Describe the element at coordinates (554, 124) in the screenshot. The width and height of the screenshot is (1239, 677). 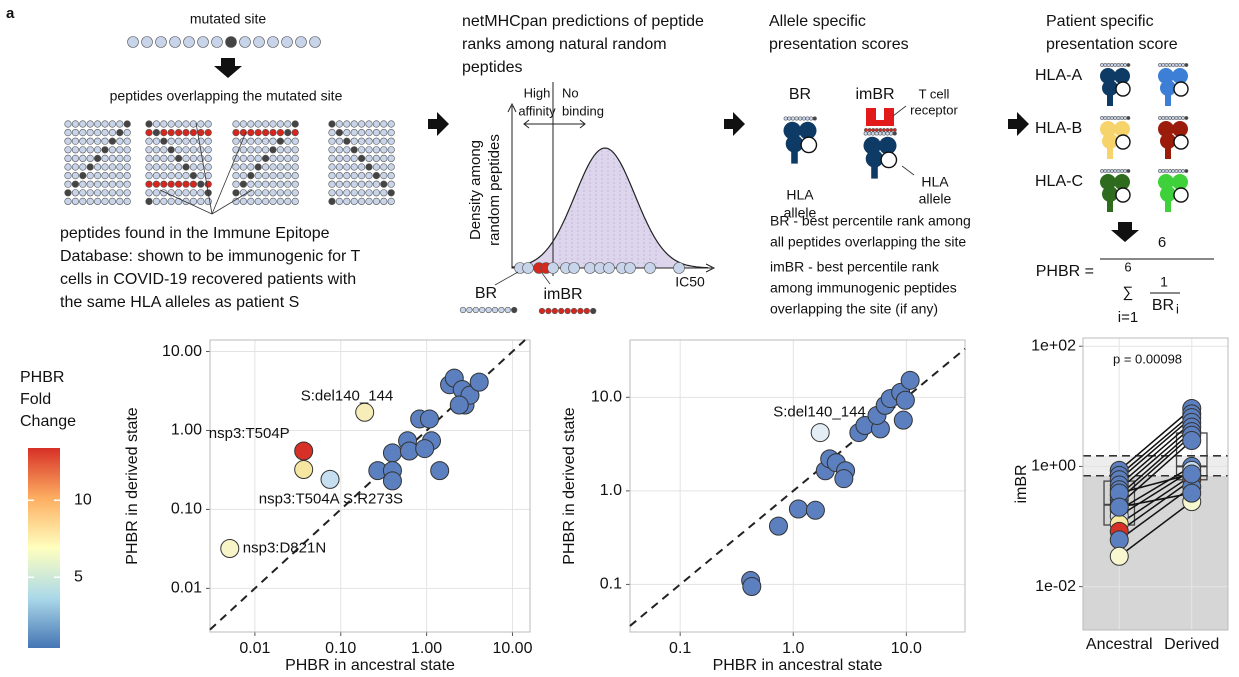
I see `double-arrow` at that location.